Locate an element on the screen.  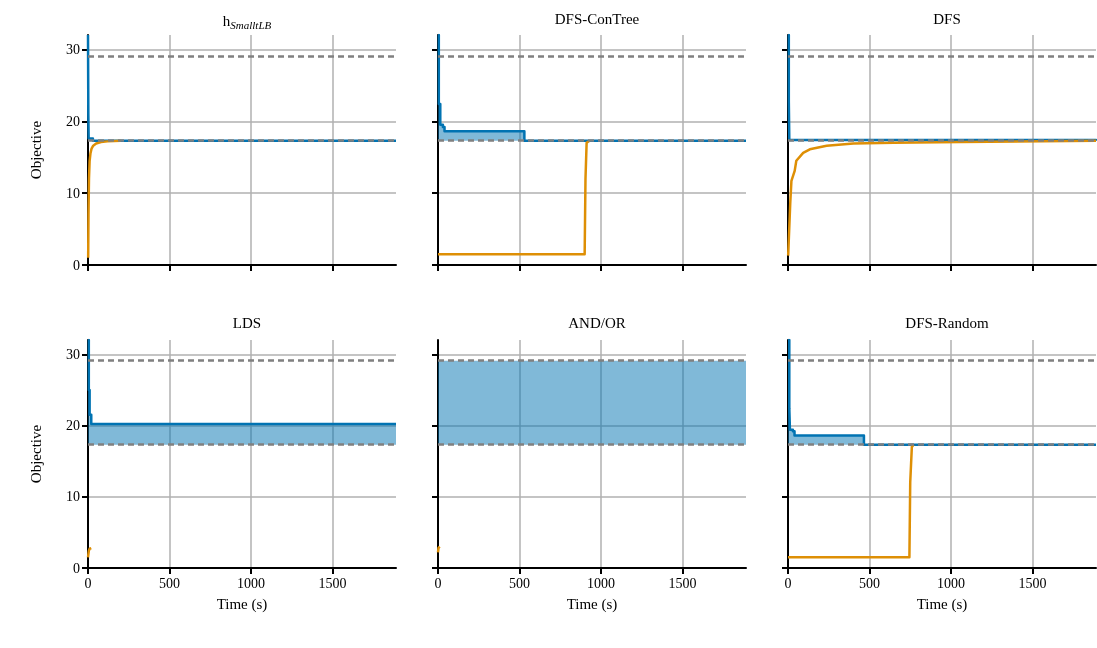
chart-title: DFS-ConTree is located at coordinates (597, 18).